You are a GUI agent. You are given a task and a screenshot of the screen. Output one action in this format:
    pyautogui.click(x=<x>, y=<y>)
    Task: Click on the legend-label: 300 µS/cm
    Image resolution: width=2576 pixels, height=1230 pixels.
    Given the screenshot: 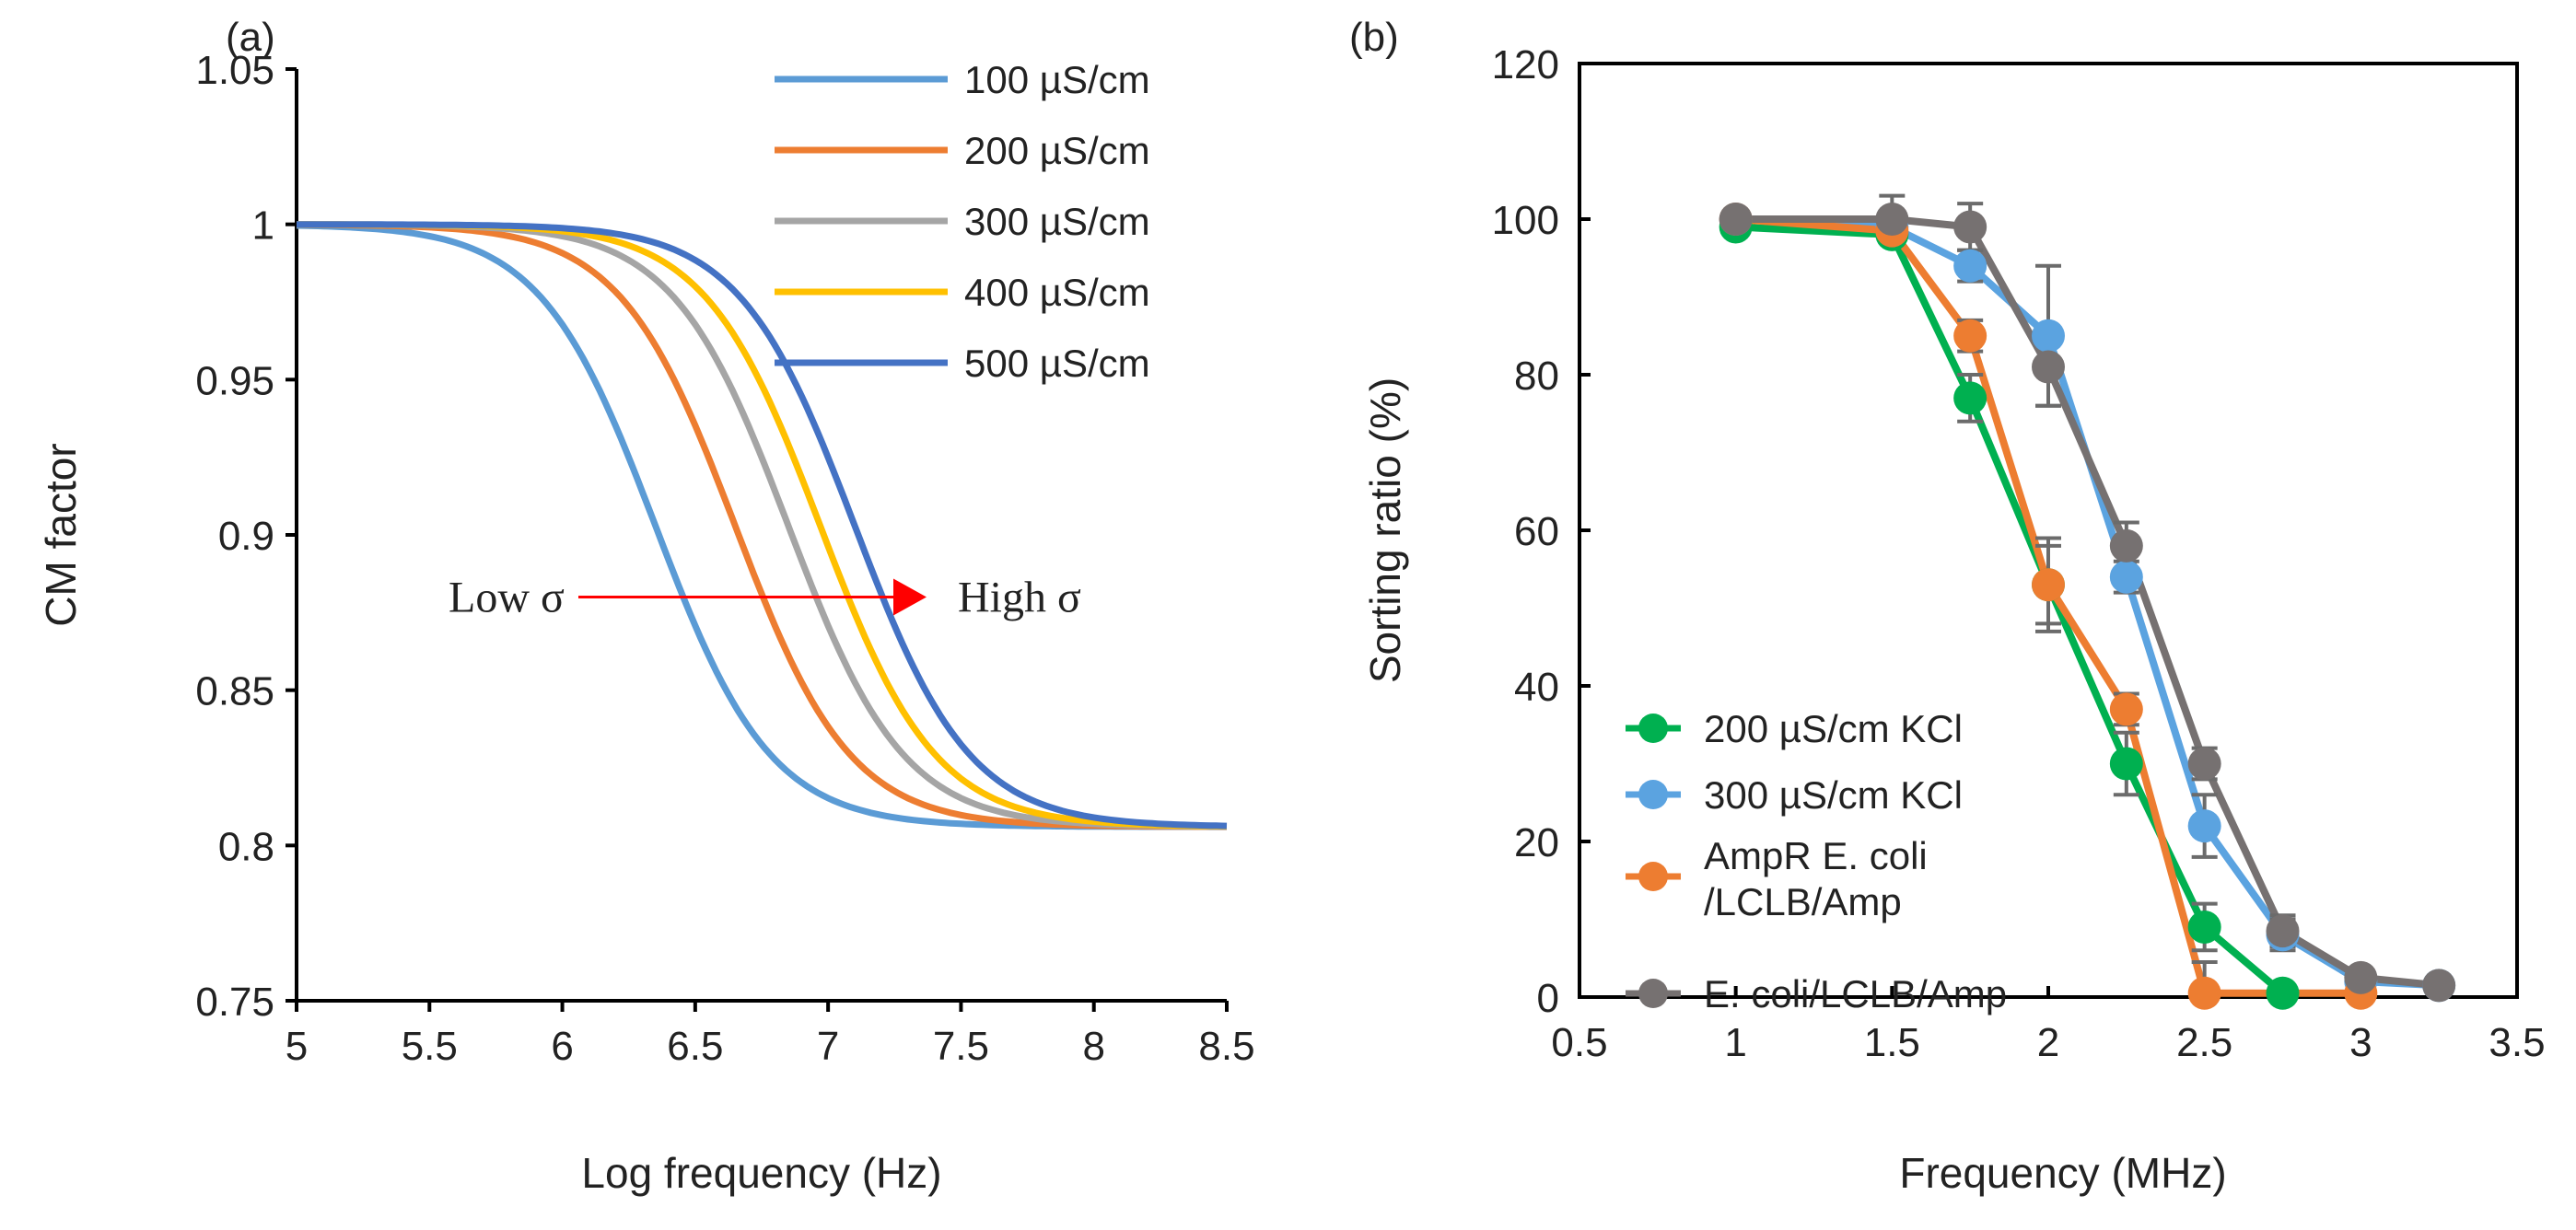 What is the action you would take?
    pyautogui.click(x=1057, y=221)
    